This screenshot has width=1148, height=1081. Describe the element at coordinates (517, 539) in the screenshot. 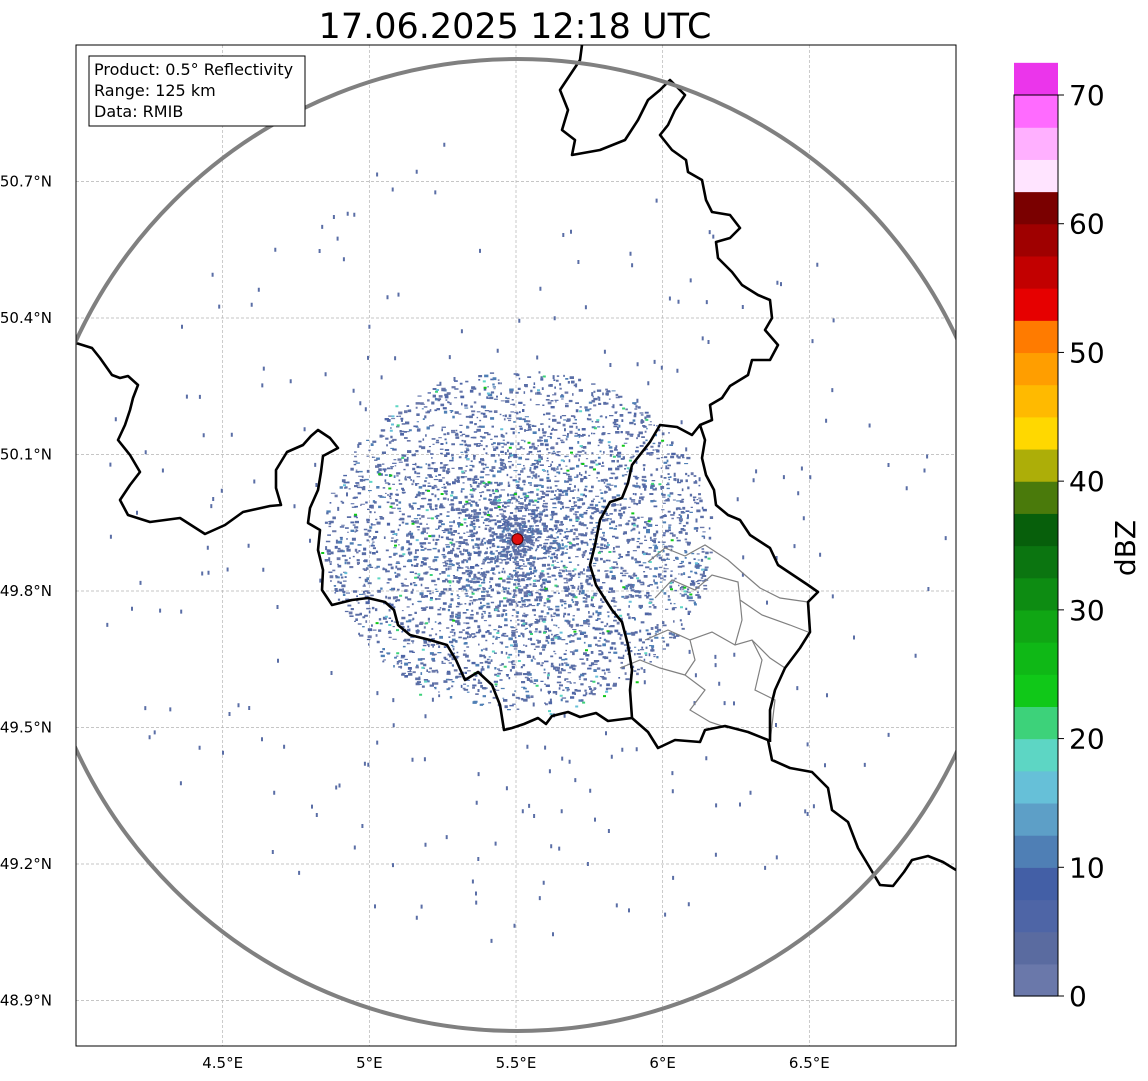

I see `radar-site-marker` at that location.